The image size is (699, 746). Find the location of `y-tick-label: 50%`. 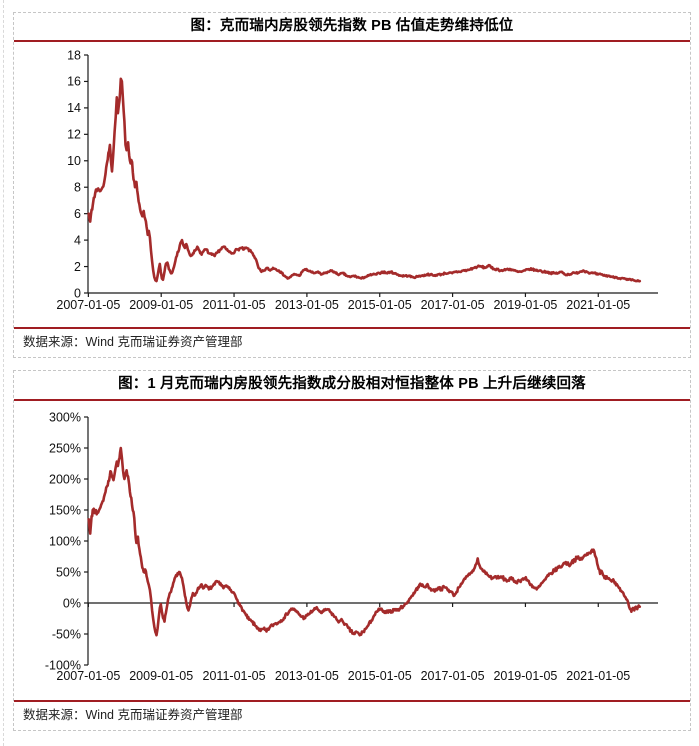

y-tick-label: 50% is located at coordinates (68, 572).